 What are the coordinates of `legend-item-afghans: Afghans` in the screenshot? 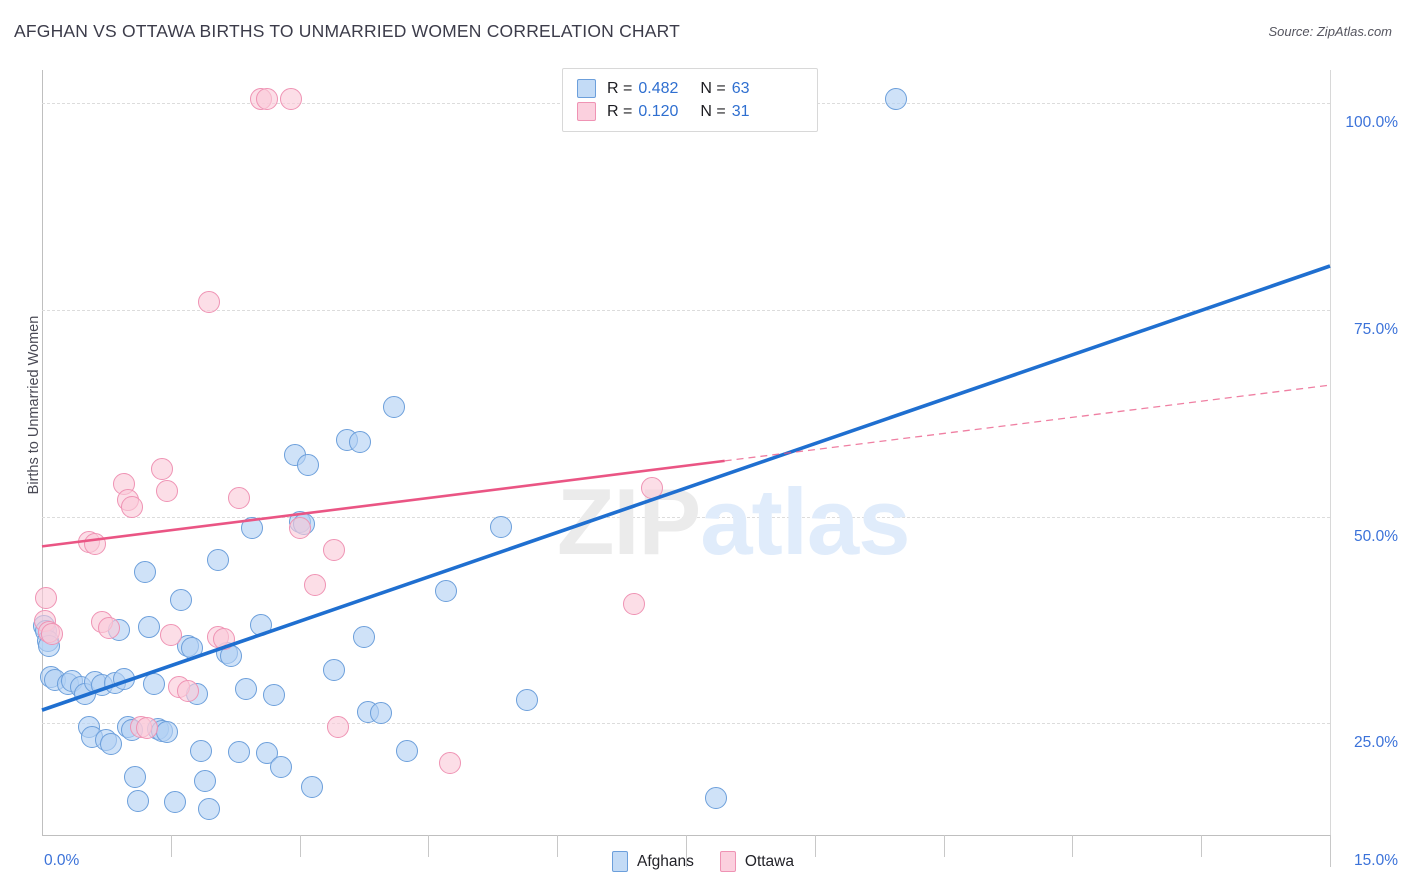 It's located at (653, 861).